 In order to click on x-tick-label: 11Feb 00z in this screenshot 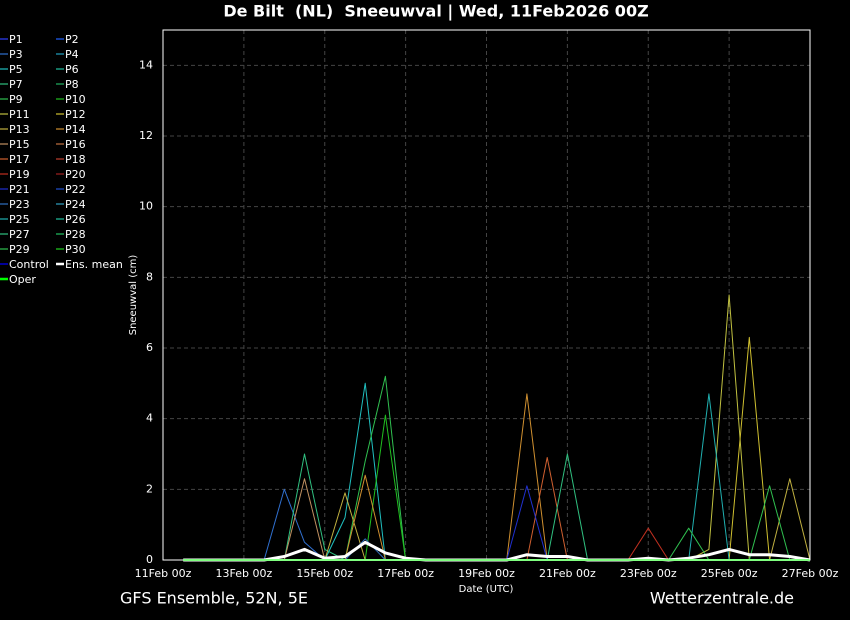, I will do `click(163, 573)`.